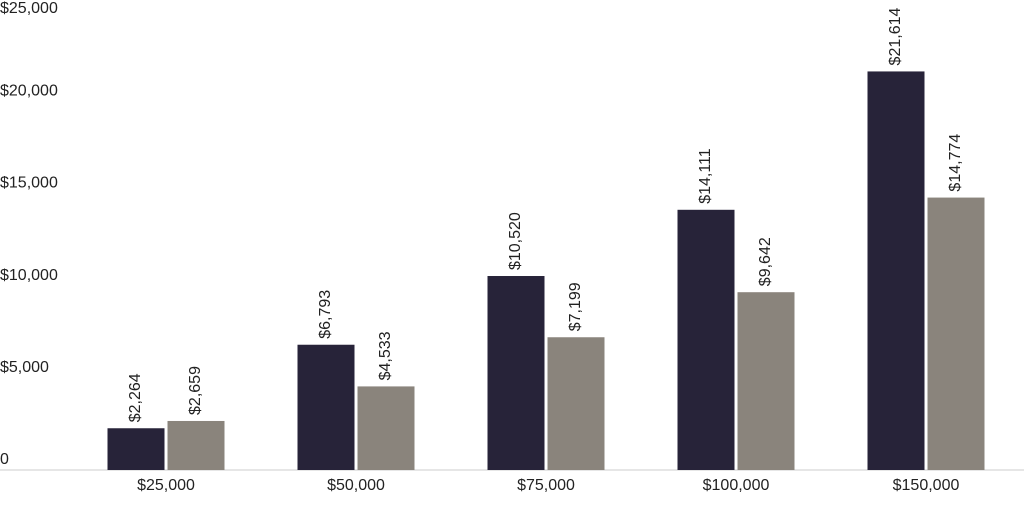 The height and width of the screenshot is (512, 1024). What do you see at coordinates (4, 459) in the screenshot?
I see `y-tick-label: 0` at bounding box center [4, 459].